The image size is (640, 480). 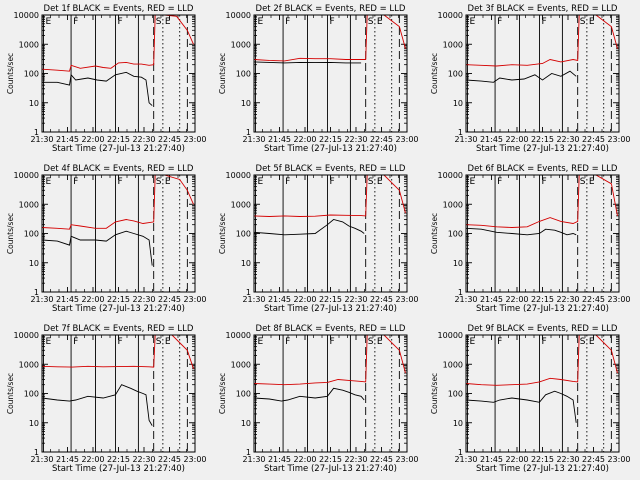 What do you see at coordinates (331, 329) in the screenshot?
I see `panel-title: Det 8f BLACK = Events, RED = LLD` at bounding box center [331, 329].